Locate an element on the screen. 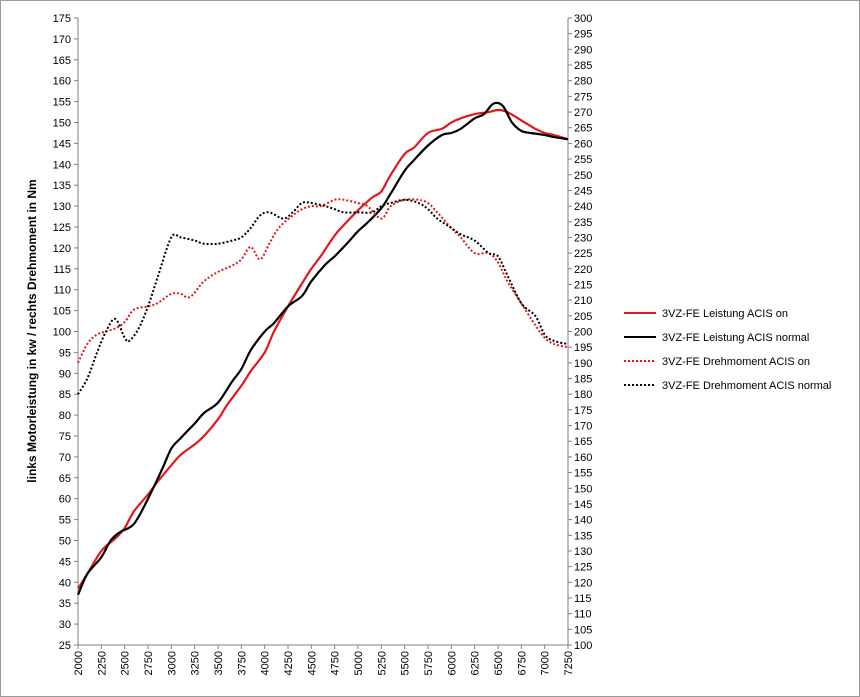 The width and height of the screenshot is (860, 697). right-tick-label: 130 is located at coordinates (583, 552).